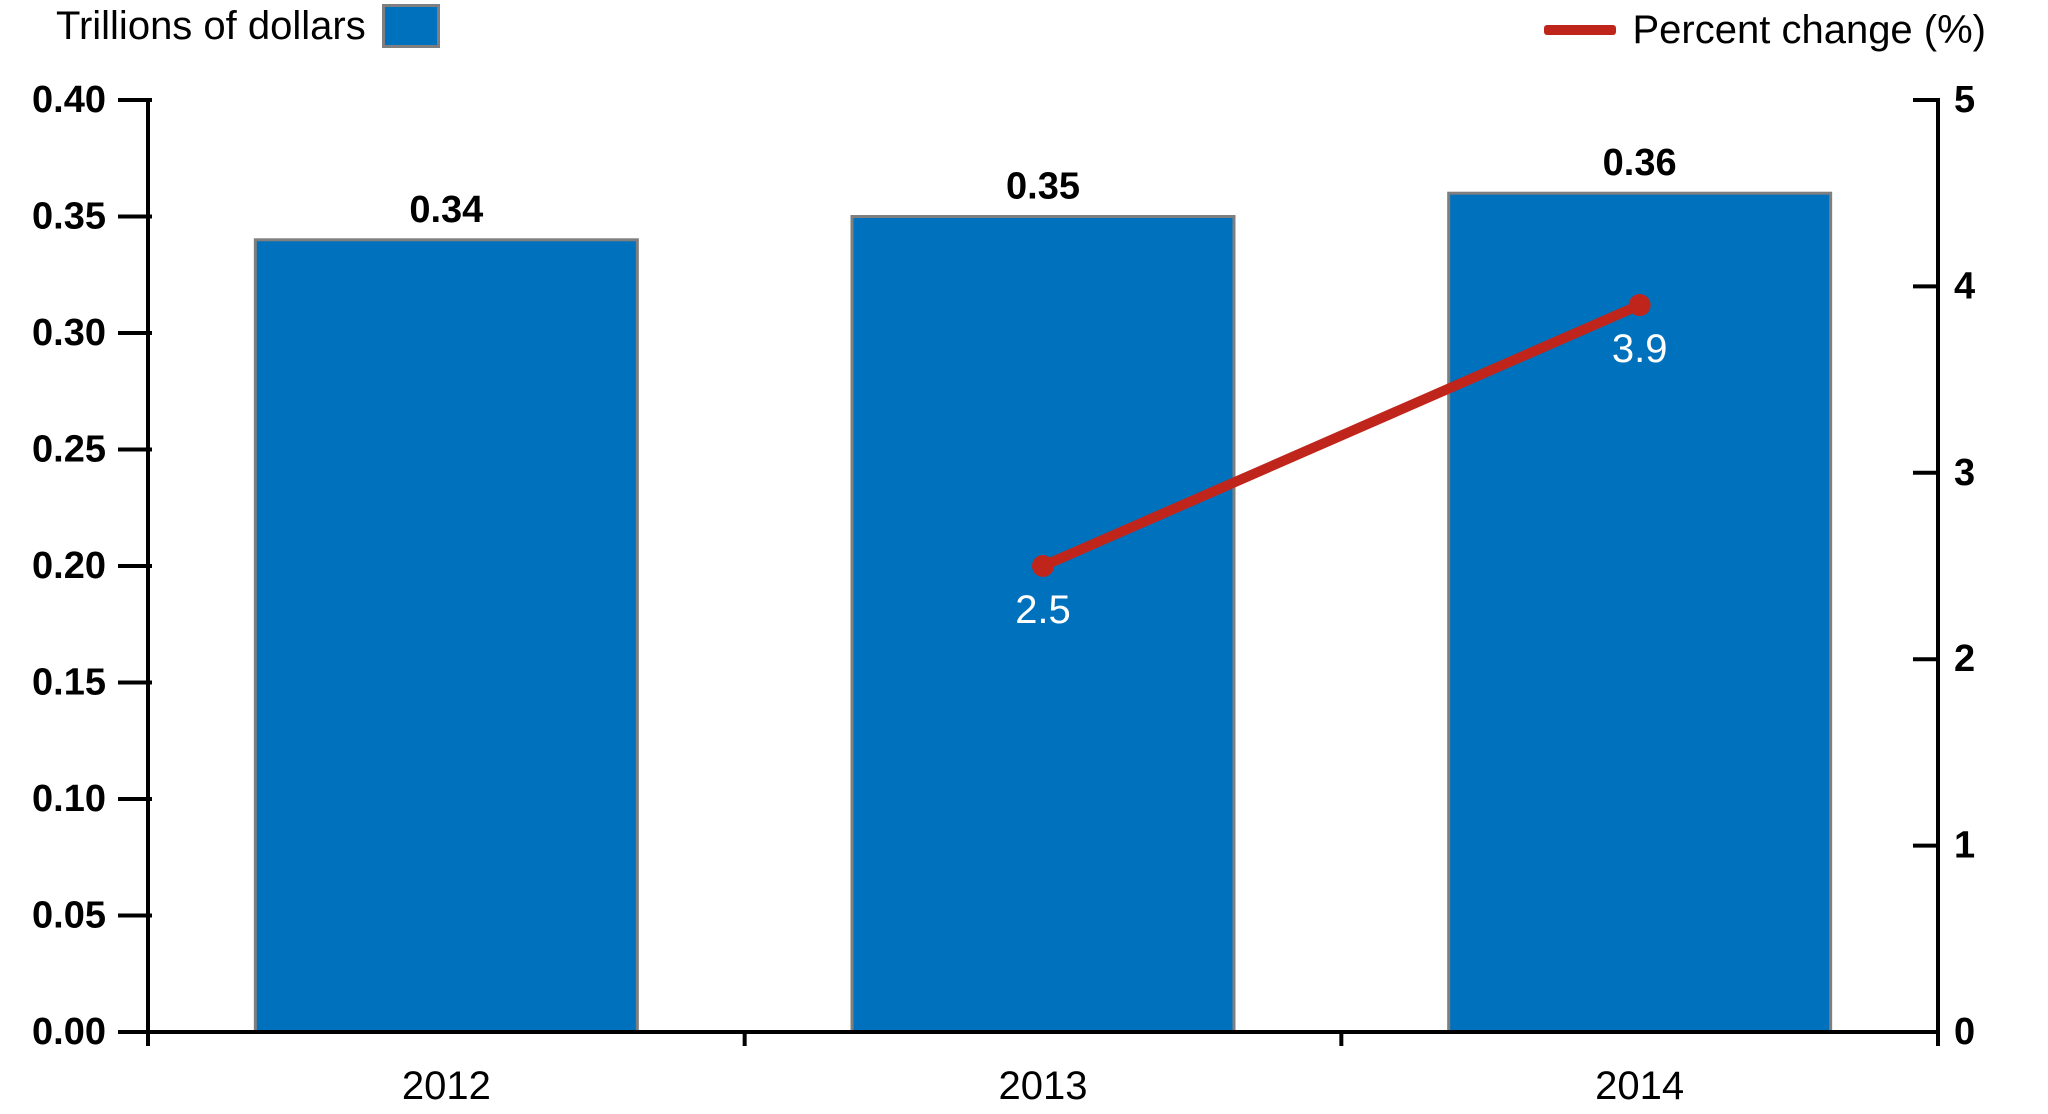 This screenshot has height=1114, width=2048. I want to click on point-marker-2013, so click(1043, 566).